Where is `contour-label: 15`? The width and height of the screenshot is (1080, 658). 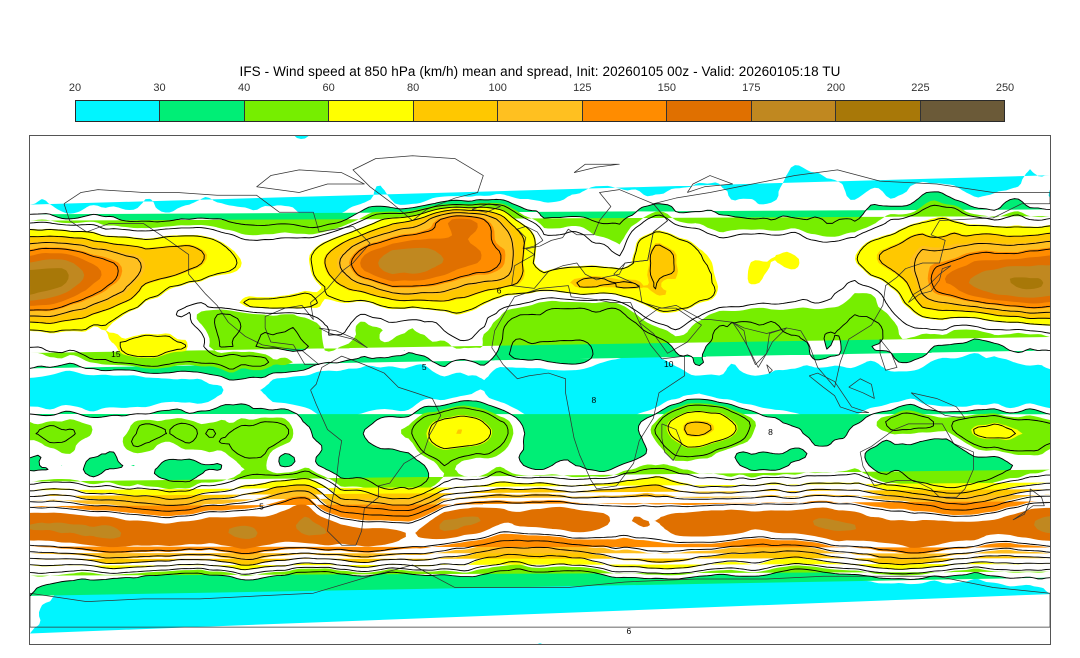 contour-label: 15 is located at coordinates (116, 354).